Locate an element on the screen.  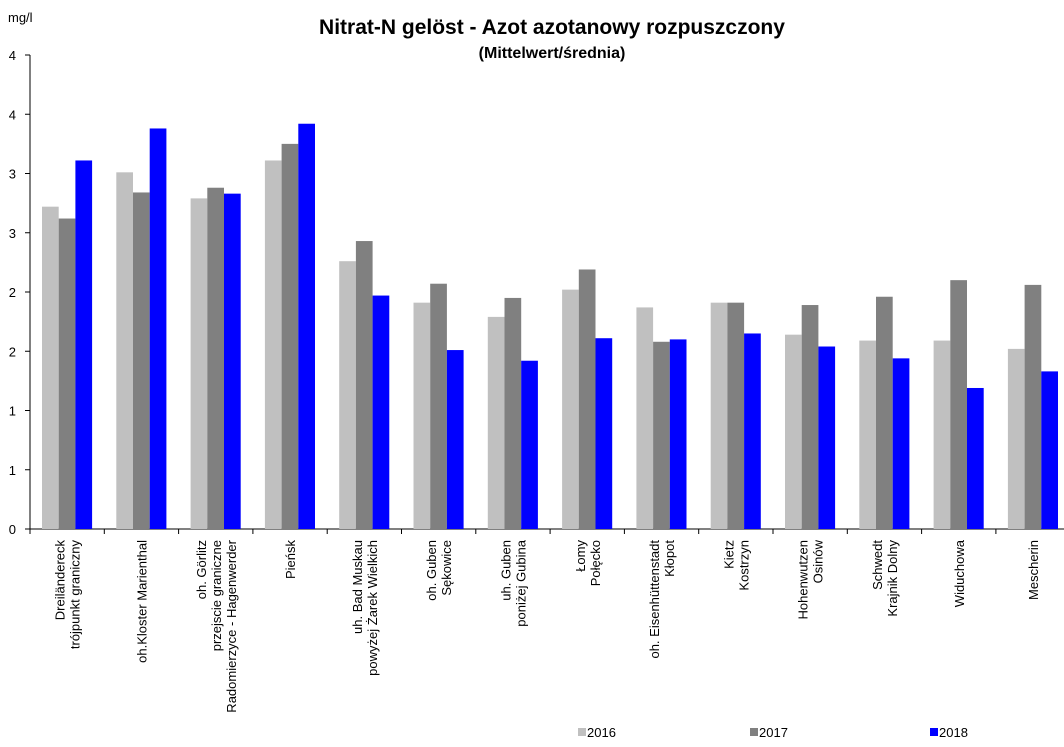
x-tick-label-line: Kietz is located at coordinates (728, 554).